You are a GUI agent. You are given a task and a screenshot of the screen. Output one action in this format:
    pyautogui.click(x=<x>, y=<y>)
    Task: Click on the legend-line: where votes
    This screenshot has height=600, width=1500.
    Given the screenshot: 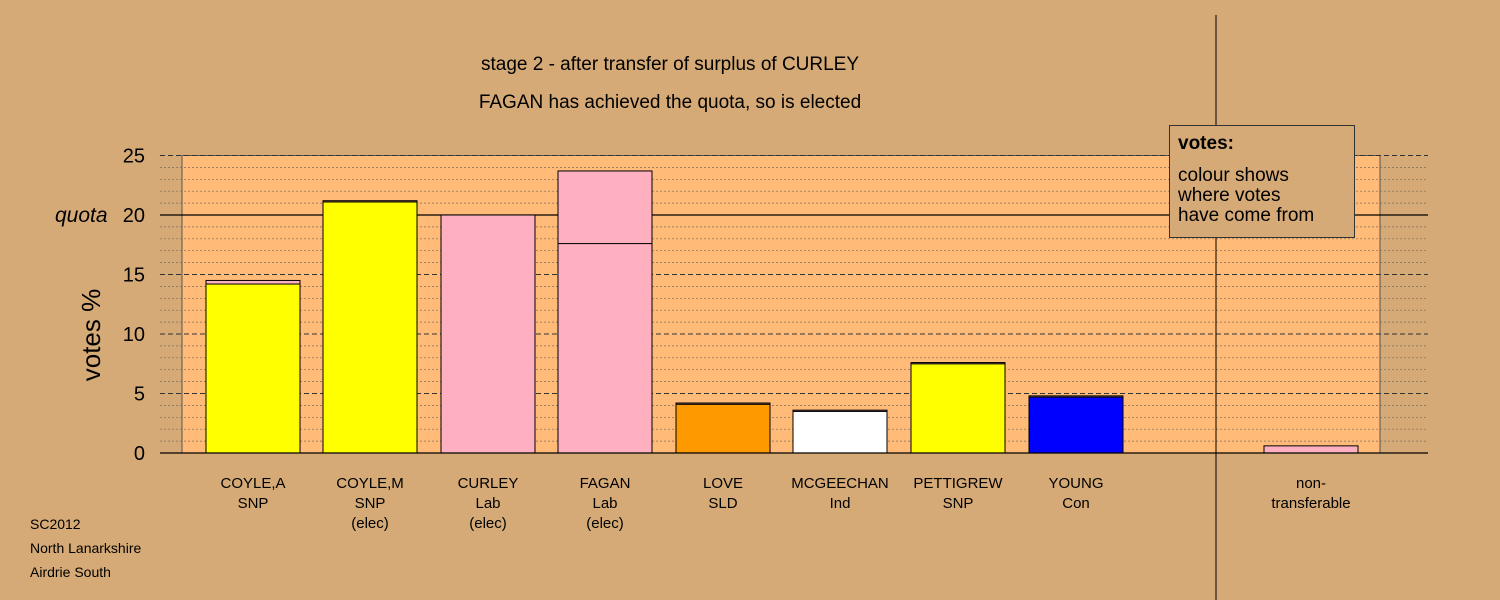 What is the action you would take?
    pyautogui.click(x=1229, y=195)
    